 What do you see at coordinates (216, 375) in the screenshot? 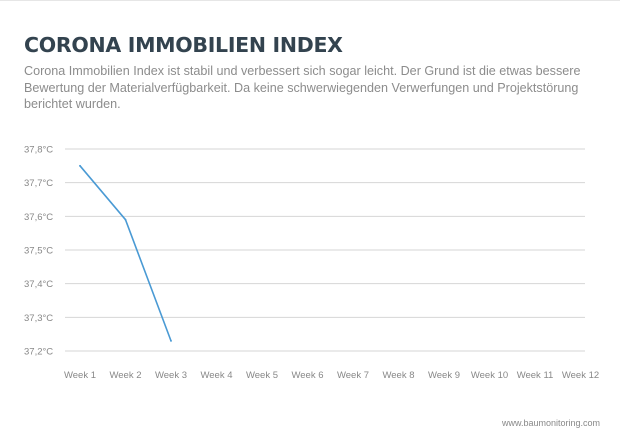
I see `x-tick-label: Week 4` at bounding box center [216, 375].